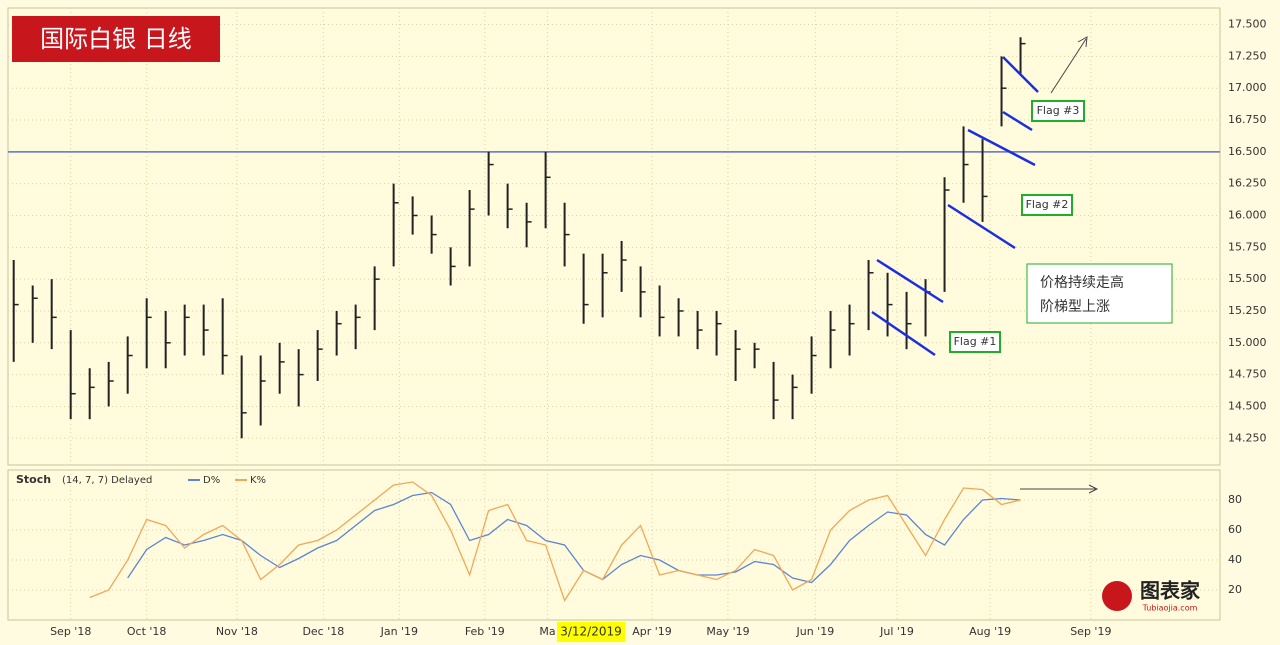 The height and width of the screenshot is (645, 1280). Describe the element at coordinates (547, 631) in the screenshot. I see `x-tick-label: Ma` at that location.